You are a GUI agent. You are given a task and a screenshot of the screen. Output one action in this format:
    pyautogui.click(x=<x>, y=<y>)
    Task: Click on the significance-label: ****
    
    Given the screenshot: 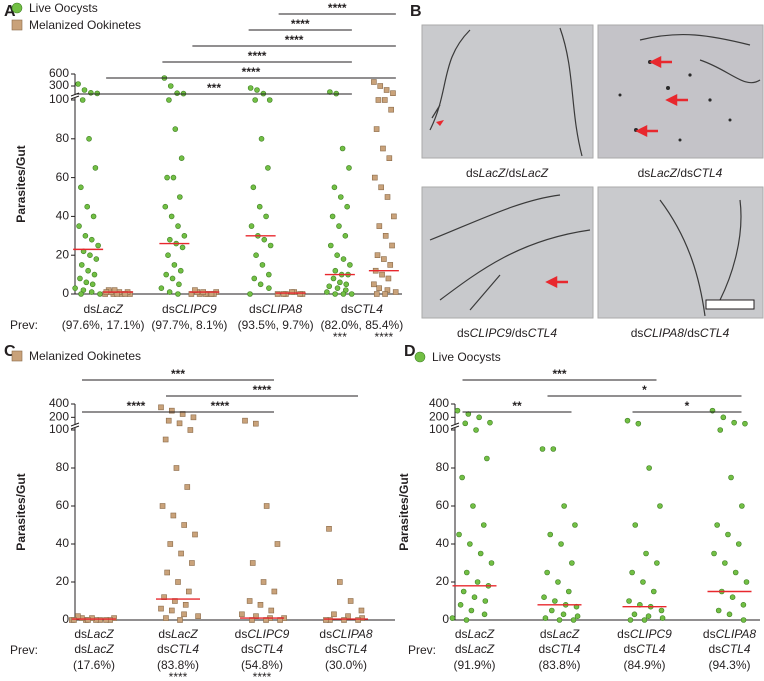 What is the action you would take?
    pyautogui.click(x=300, y=24)
    